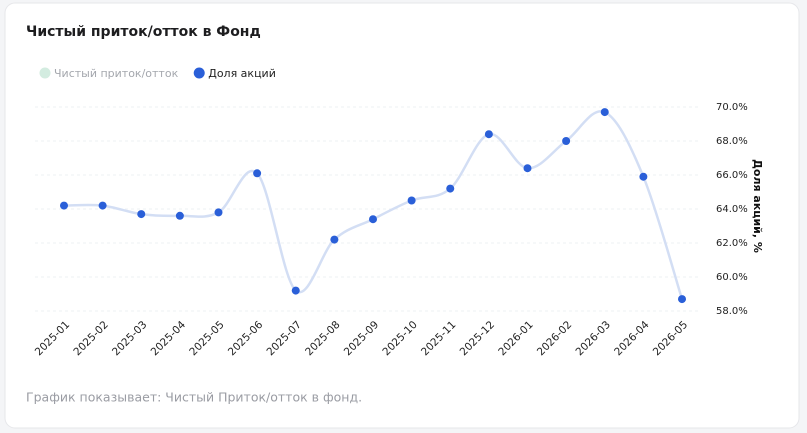  Describe the element at coordinates (242, 73) in the screenshot. I see `legend-label: Доля акций` at that location.